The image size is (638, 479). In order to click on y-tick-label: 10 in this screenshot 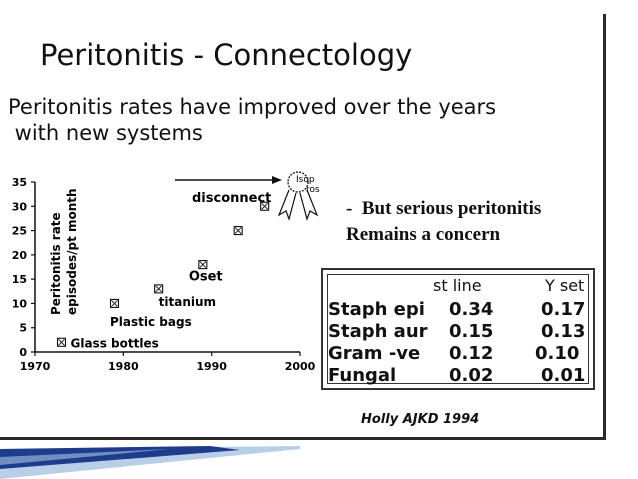, I will do `click(20, 303)`.